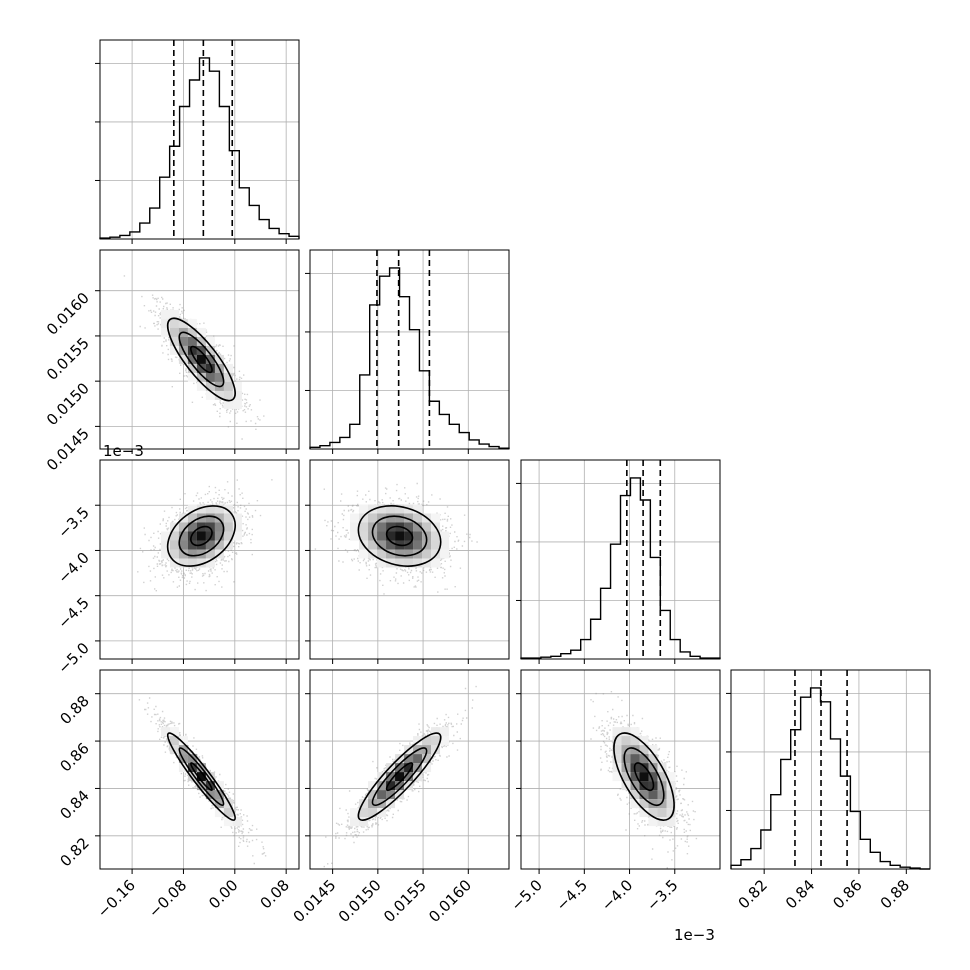  Describe the element at coordinates (68, 314) in the screenshot. I see `y-tick-label: 0.0160` at that location.